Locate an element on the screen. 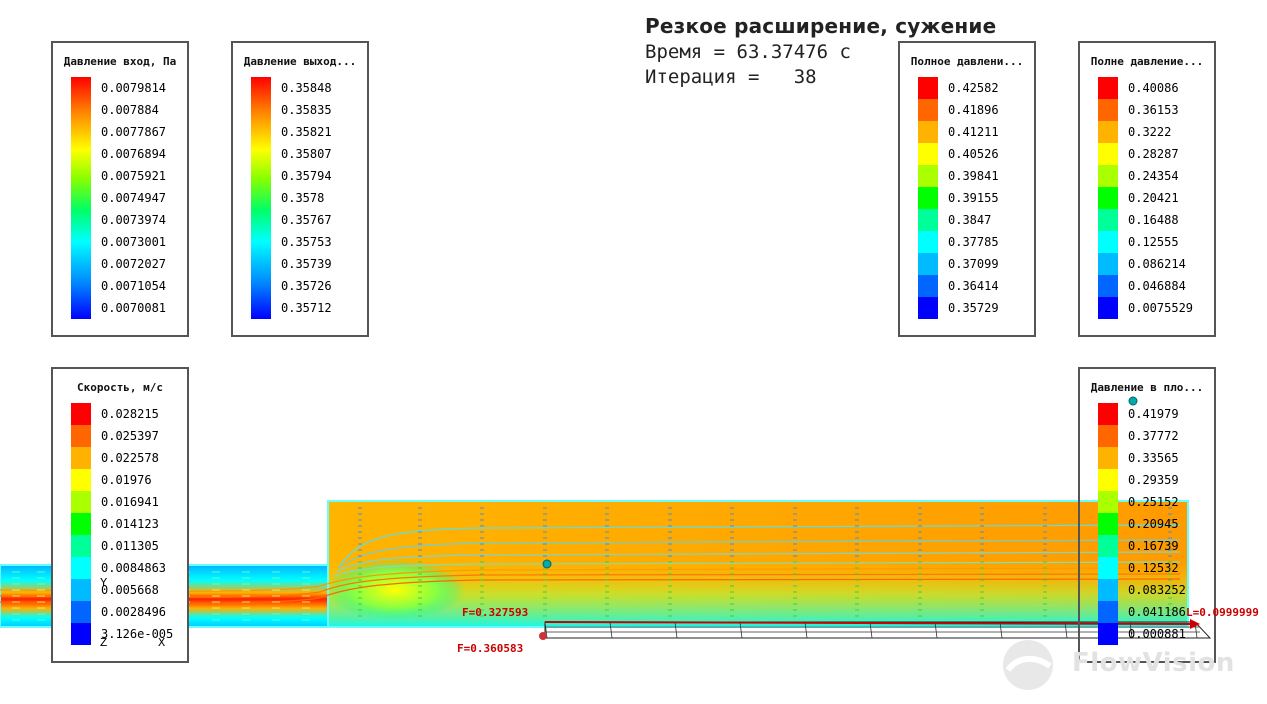 The height and width of the screenshot is (704, 1267). legend-value: 0.36153 is located at coordinates (1153, 110).